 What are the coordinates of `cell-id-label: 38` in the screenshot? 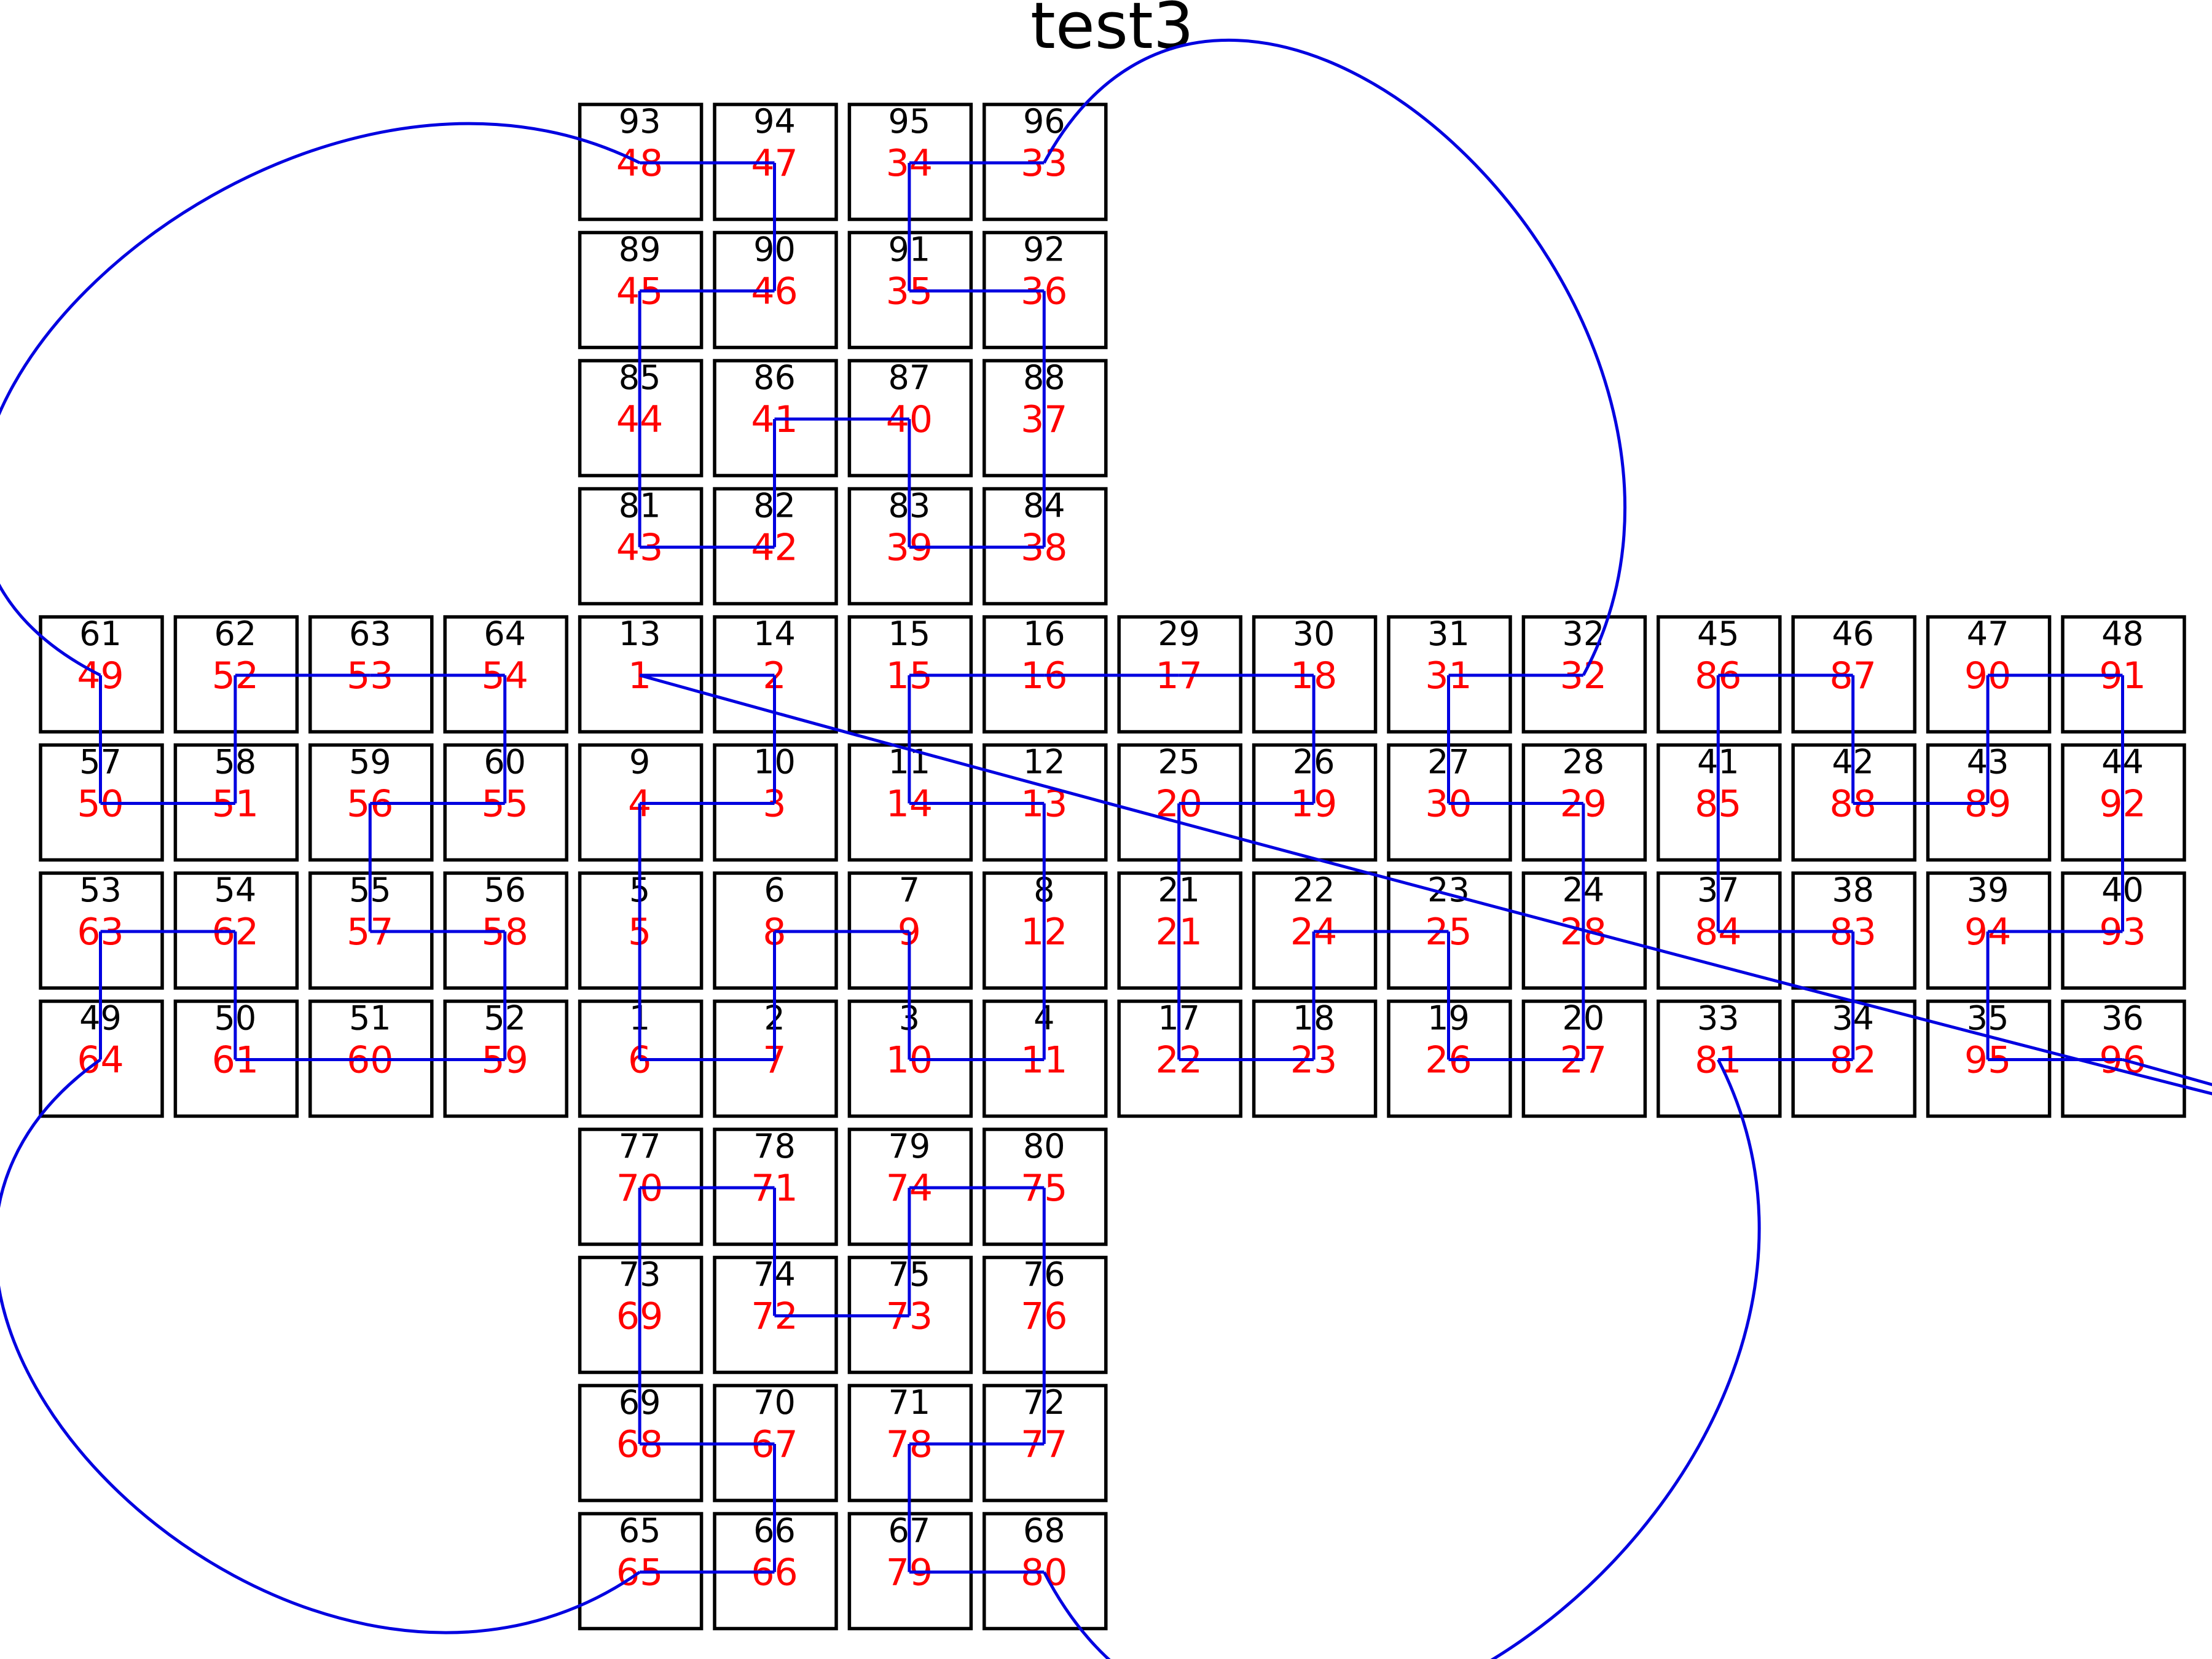 It's located at (1853, 890).